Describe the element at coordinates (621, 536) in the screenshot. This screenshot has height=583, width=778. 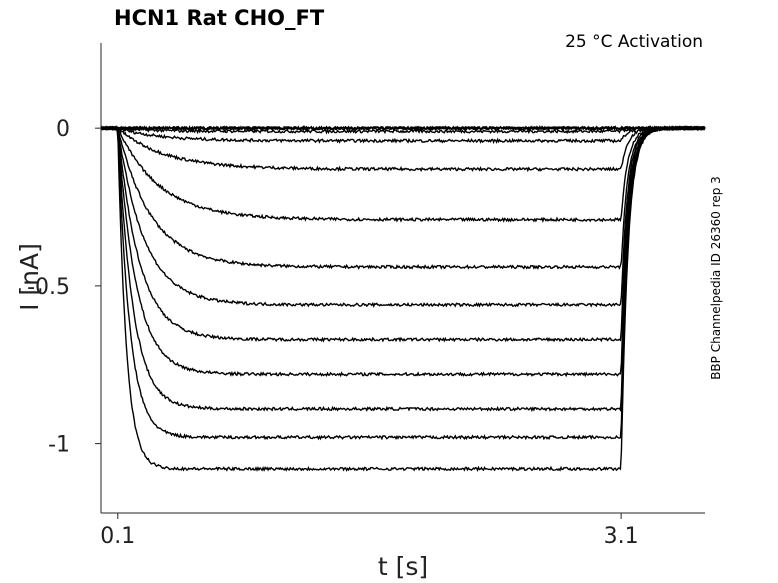
I see `x-tick-label: 3.1` at that location.